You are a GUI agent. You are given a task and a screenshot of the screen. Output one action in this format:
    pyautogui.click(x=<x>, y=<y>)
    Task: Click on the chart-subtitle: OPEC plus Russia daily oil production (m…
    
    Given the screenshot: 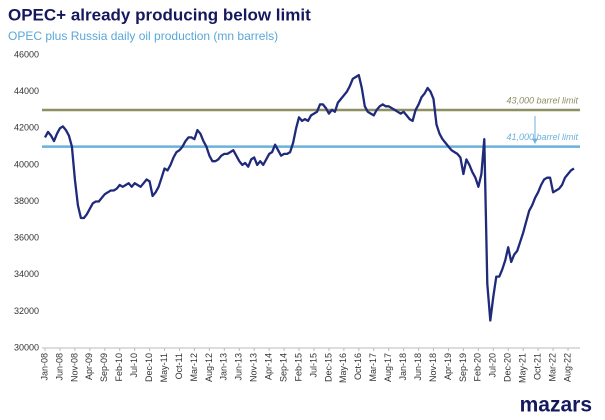 What is the action you would take?
    pyautogui.click(x=143, y=36)
    